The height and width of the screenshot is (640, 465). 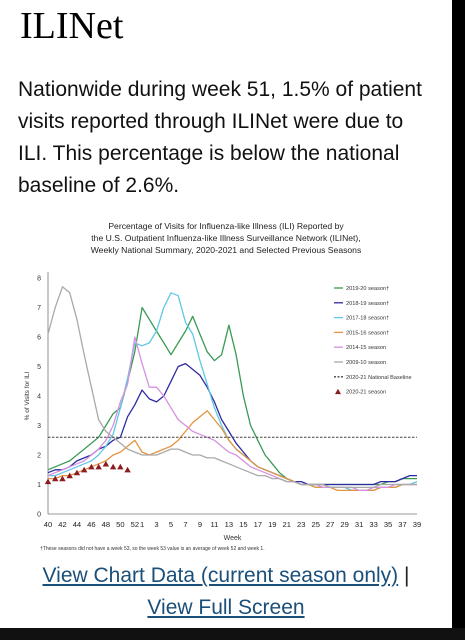 I want to click on y-tick-label: 1, so click(x=39, y=485).